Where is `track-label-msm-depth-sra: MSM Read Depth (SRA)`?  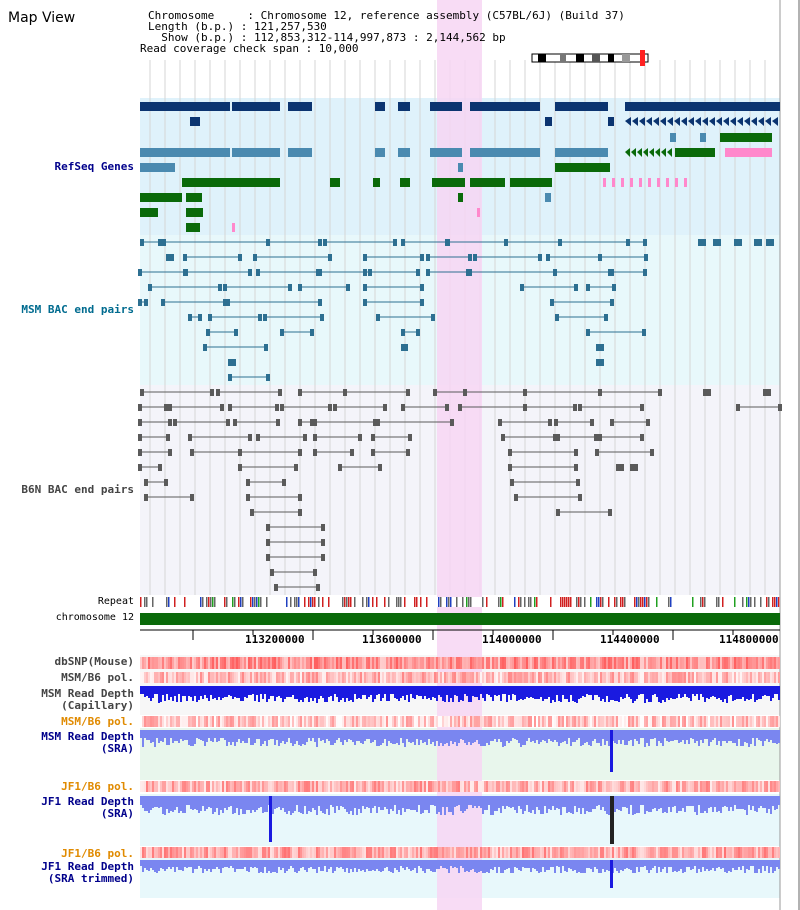
track-label-msm-depth-sra: MSM Read Depth (SRA) is located at coordinates (67, 743).